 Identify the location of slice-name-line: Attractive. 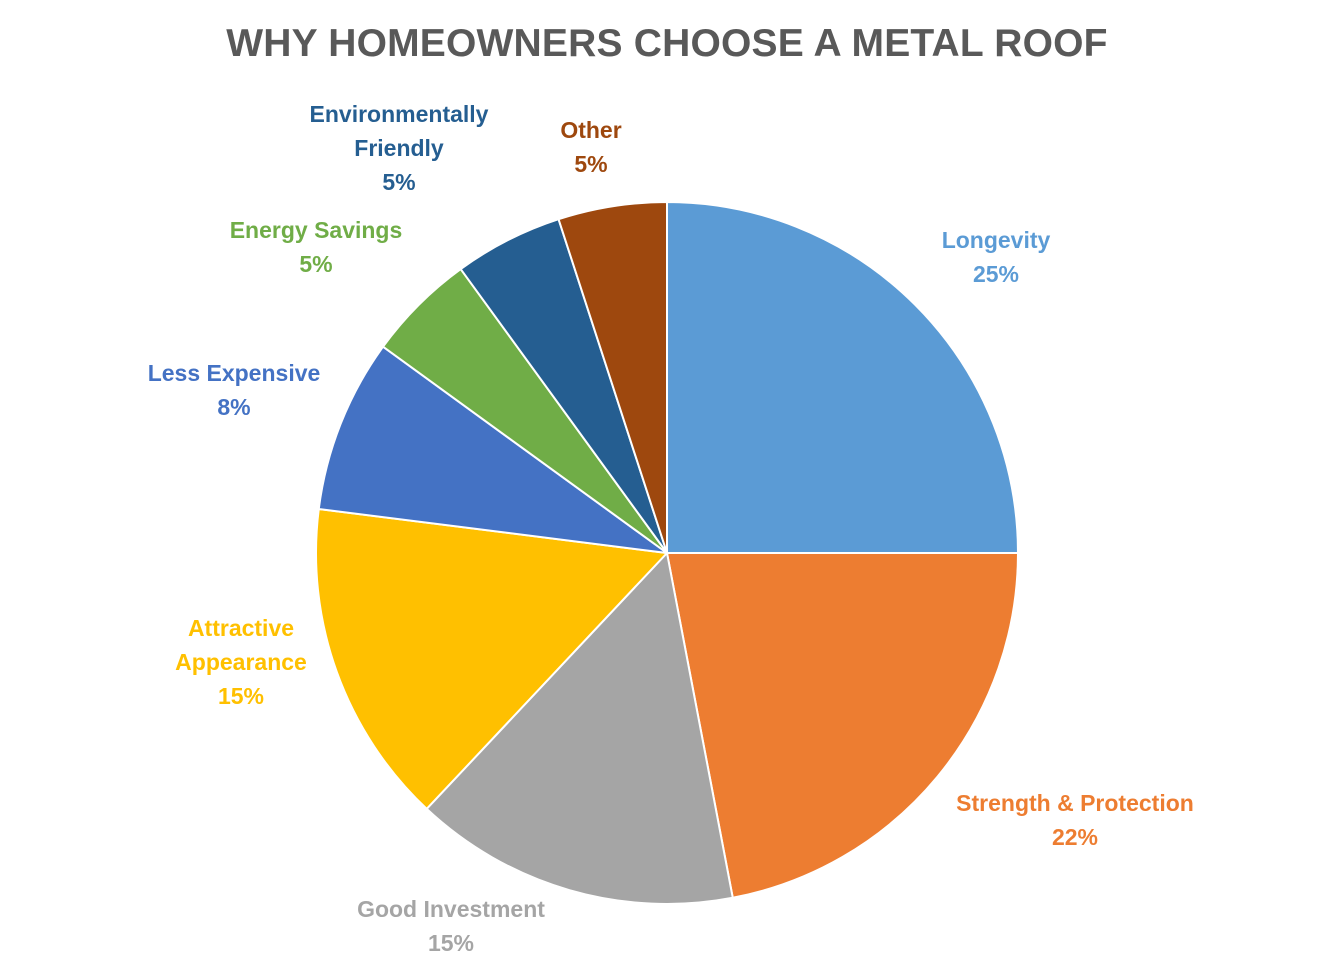
(241, 628).